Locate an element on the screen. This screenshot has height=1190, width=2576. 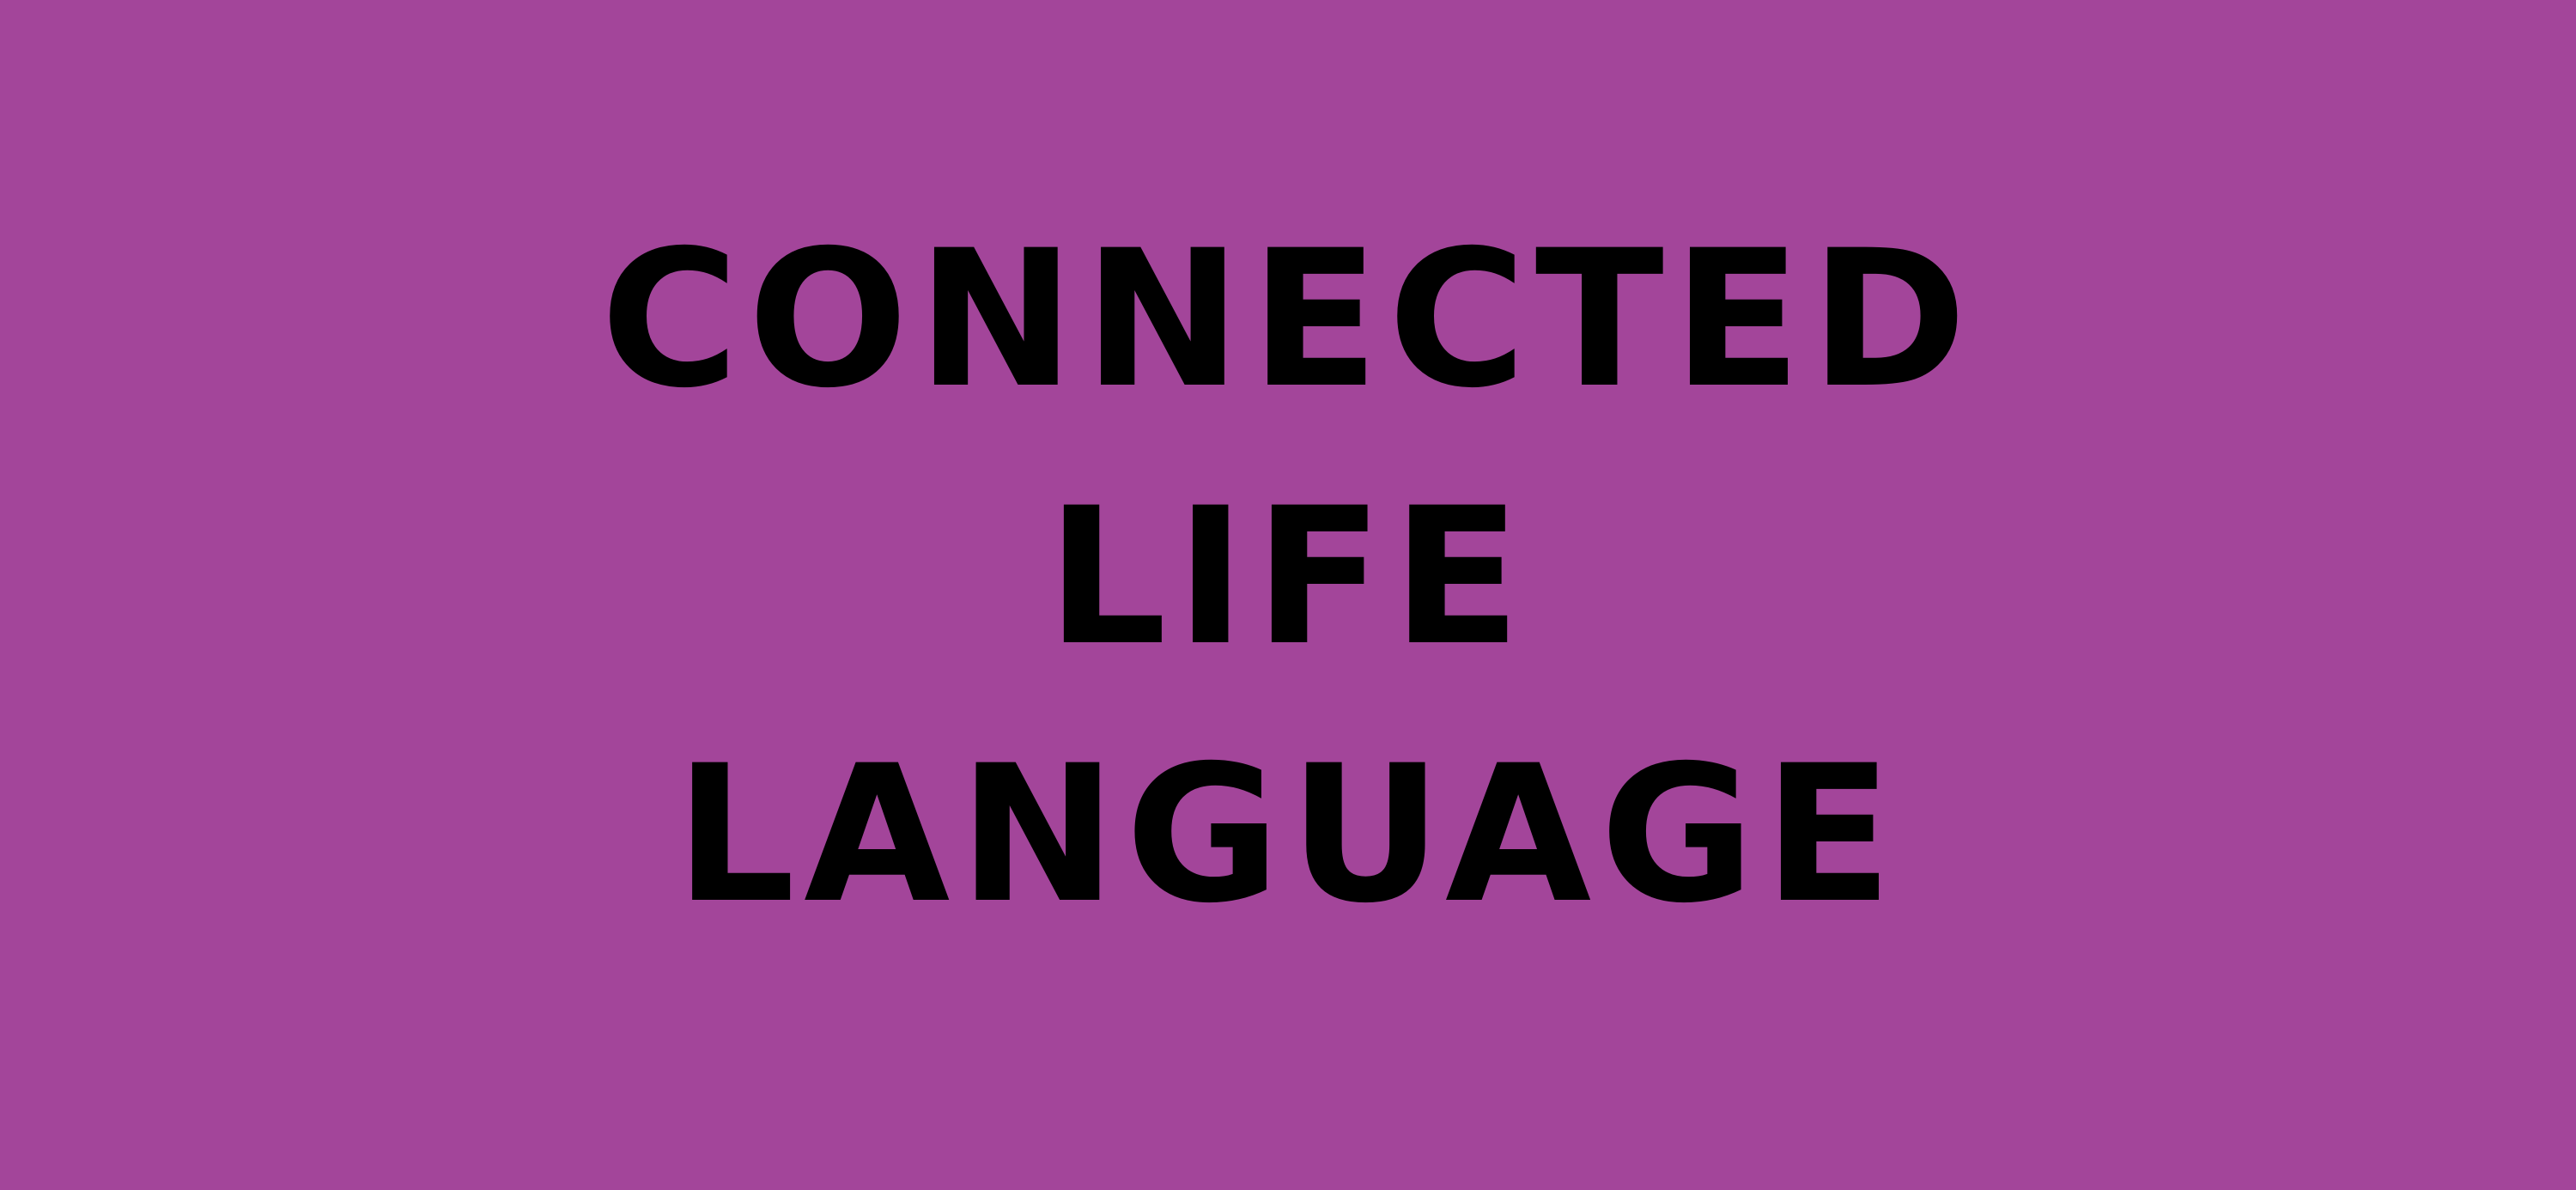
title-line-life: LIFE is located at coordinates (1288, 577).